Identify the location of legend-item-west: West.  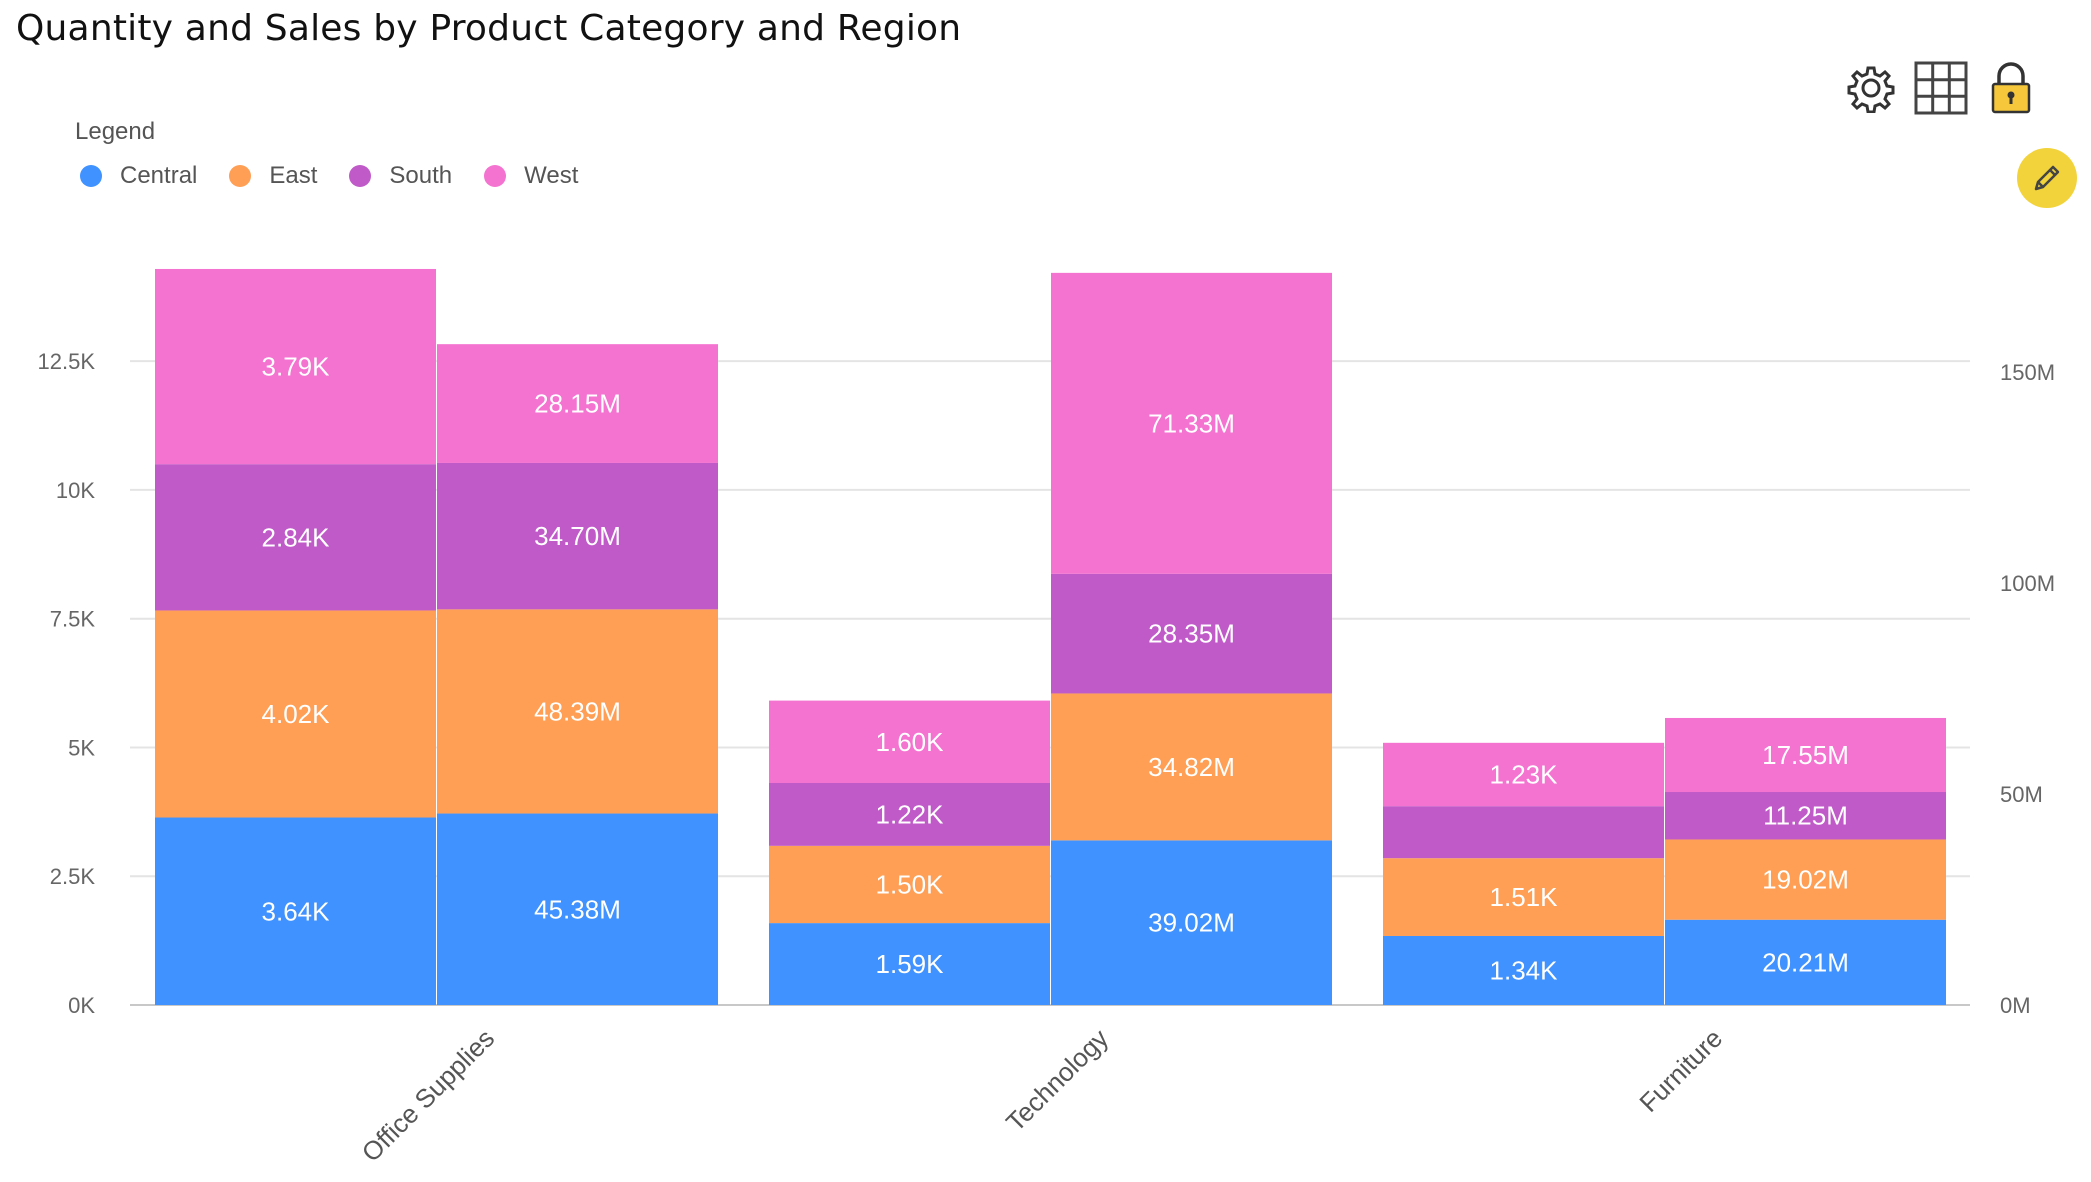
(531, 176).